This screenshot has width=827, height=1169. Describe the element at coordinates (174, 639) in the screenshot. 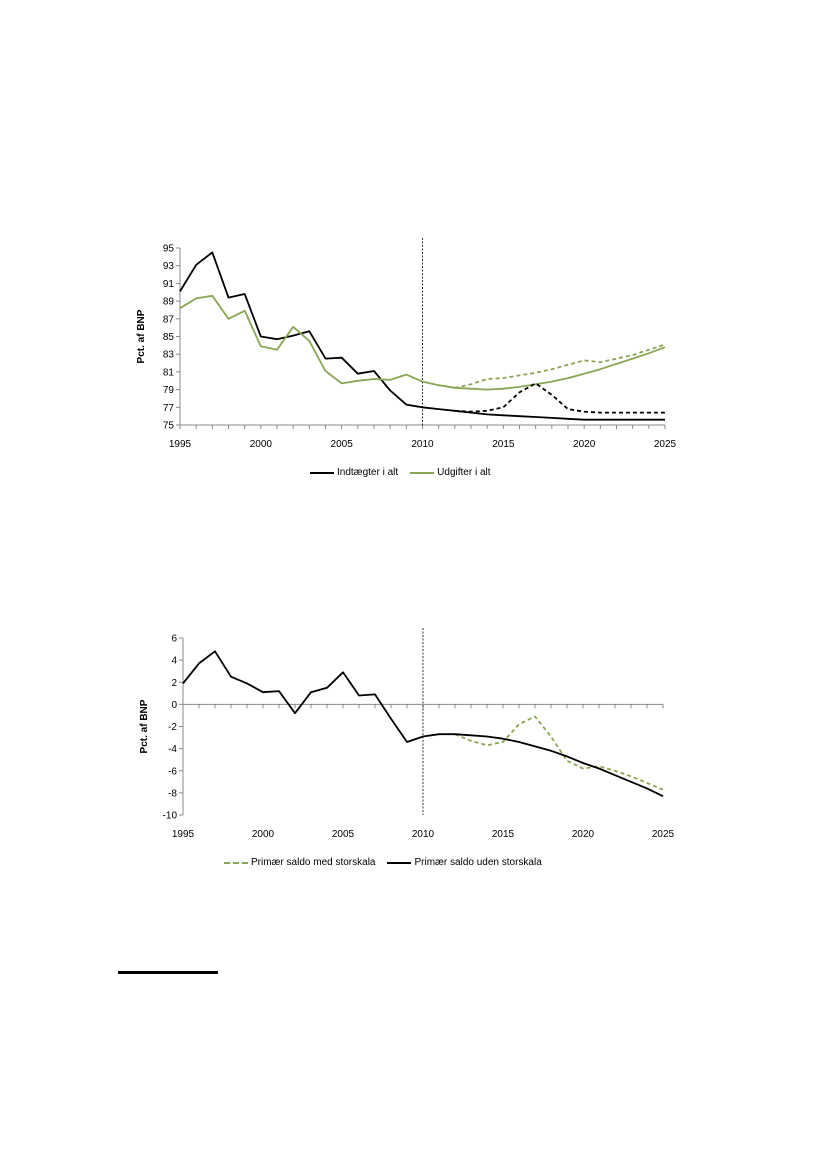

I see `c2-y-tick-label: 6` at that location.